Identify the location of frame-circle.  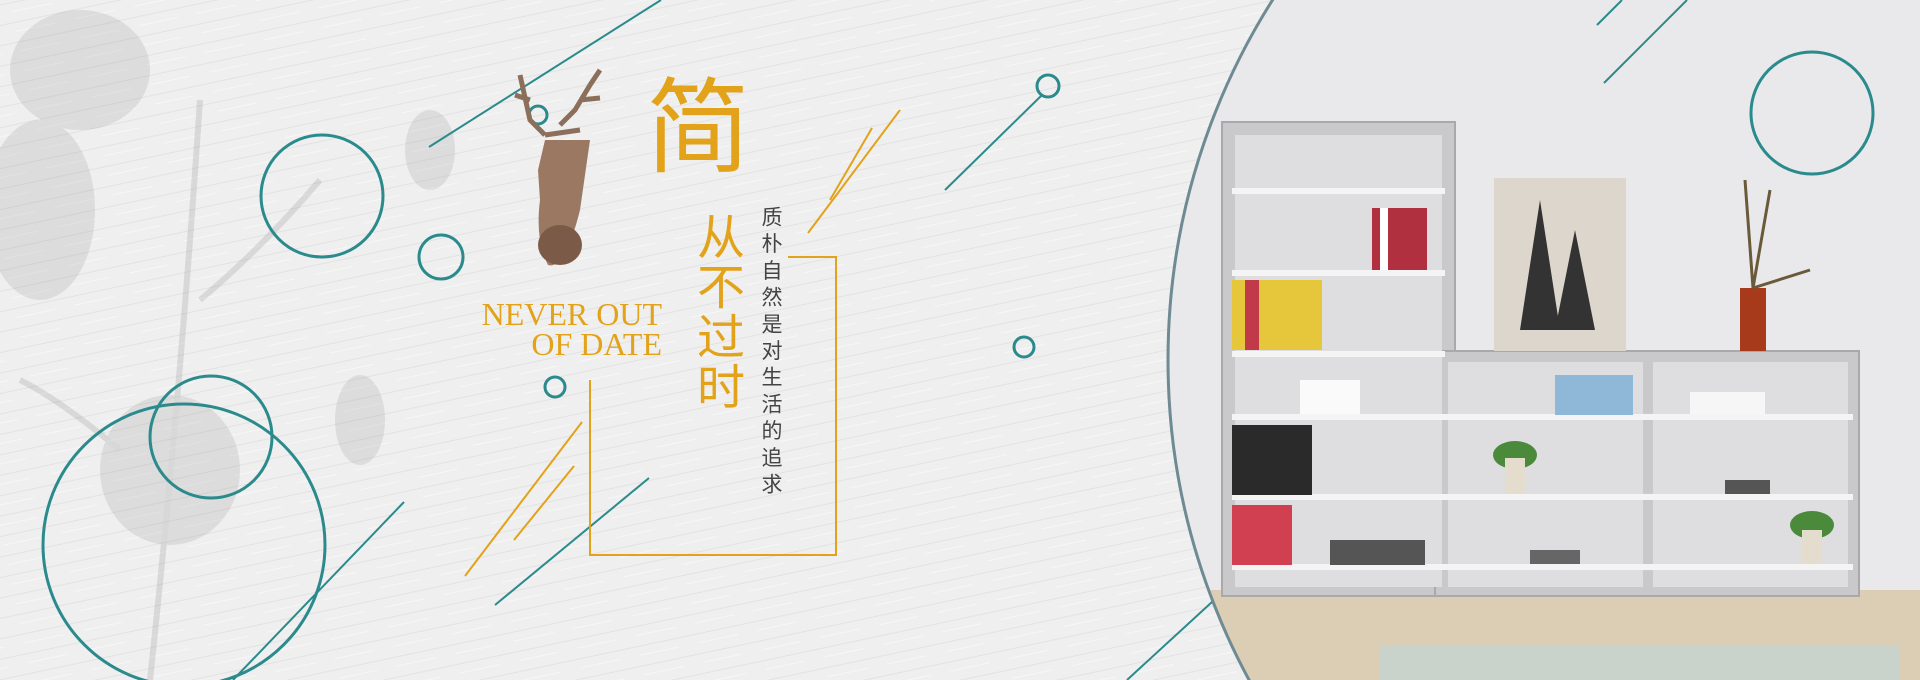
(1220, 340).